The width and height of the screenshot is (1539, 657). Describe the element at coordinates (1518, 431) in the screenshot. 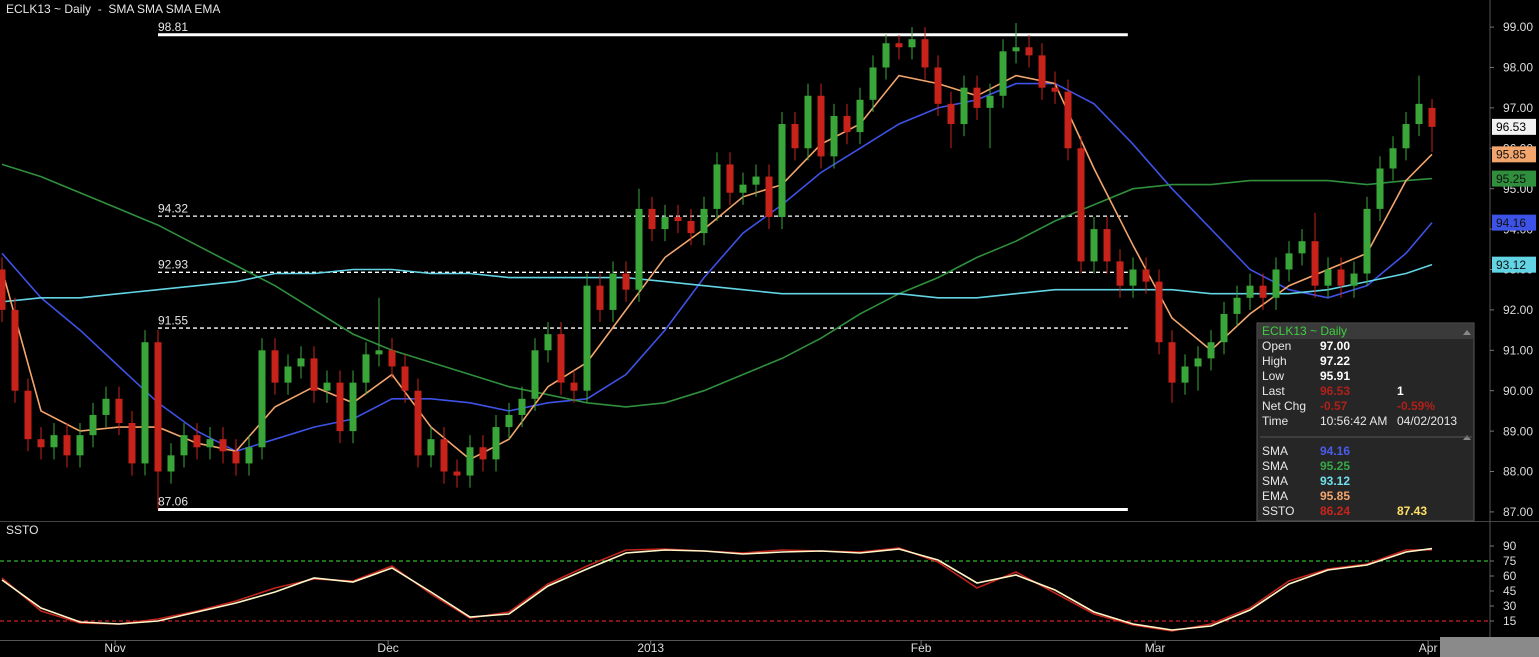

I see `y-tick-label: 89.00` at that location.